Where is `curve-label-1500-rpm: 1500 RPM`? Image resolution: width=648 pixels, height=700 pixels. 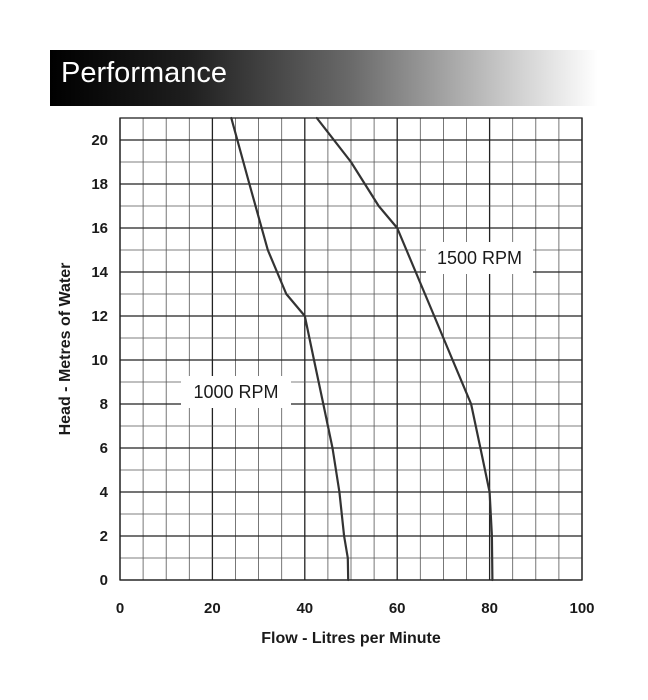
curve-label-1500-rpm: 1500 RPM is located at coordinates (479, 258).